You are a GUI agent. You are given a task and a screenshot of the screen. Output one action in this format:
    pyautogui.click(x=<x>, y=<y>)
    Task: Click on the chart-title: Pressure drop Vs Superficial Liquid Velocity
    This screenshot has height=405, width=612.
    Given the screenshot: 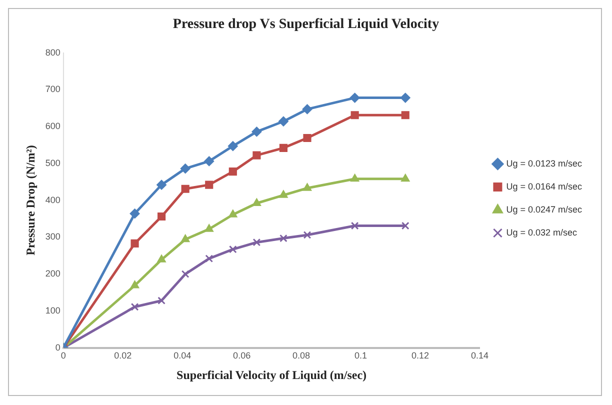 What is the action you would take?
    pyautogui.click(x=306, y=24)
    